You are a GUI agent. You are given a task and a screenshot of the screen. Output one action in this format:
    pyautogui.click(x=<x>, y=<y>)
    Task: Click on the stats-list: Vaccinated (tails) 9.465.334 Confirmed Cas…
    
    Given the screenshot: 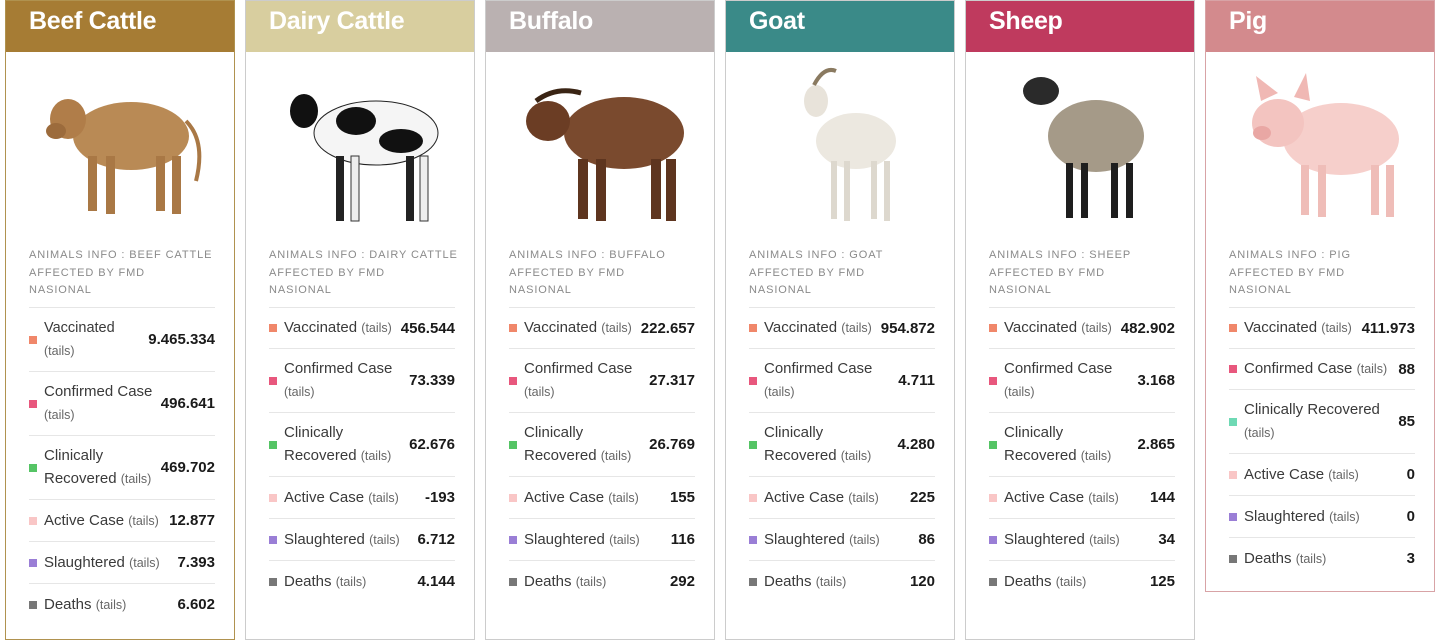 What is the action you would take?
    pyautogui.click(x=122, y=466)
    